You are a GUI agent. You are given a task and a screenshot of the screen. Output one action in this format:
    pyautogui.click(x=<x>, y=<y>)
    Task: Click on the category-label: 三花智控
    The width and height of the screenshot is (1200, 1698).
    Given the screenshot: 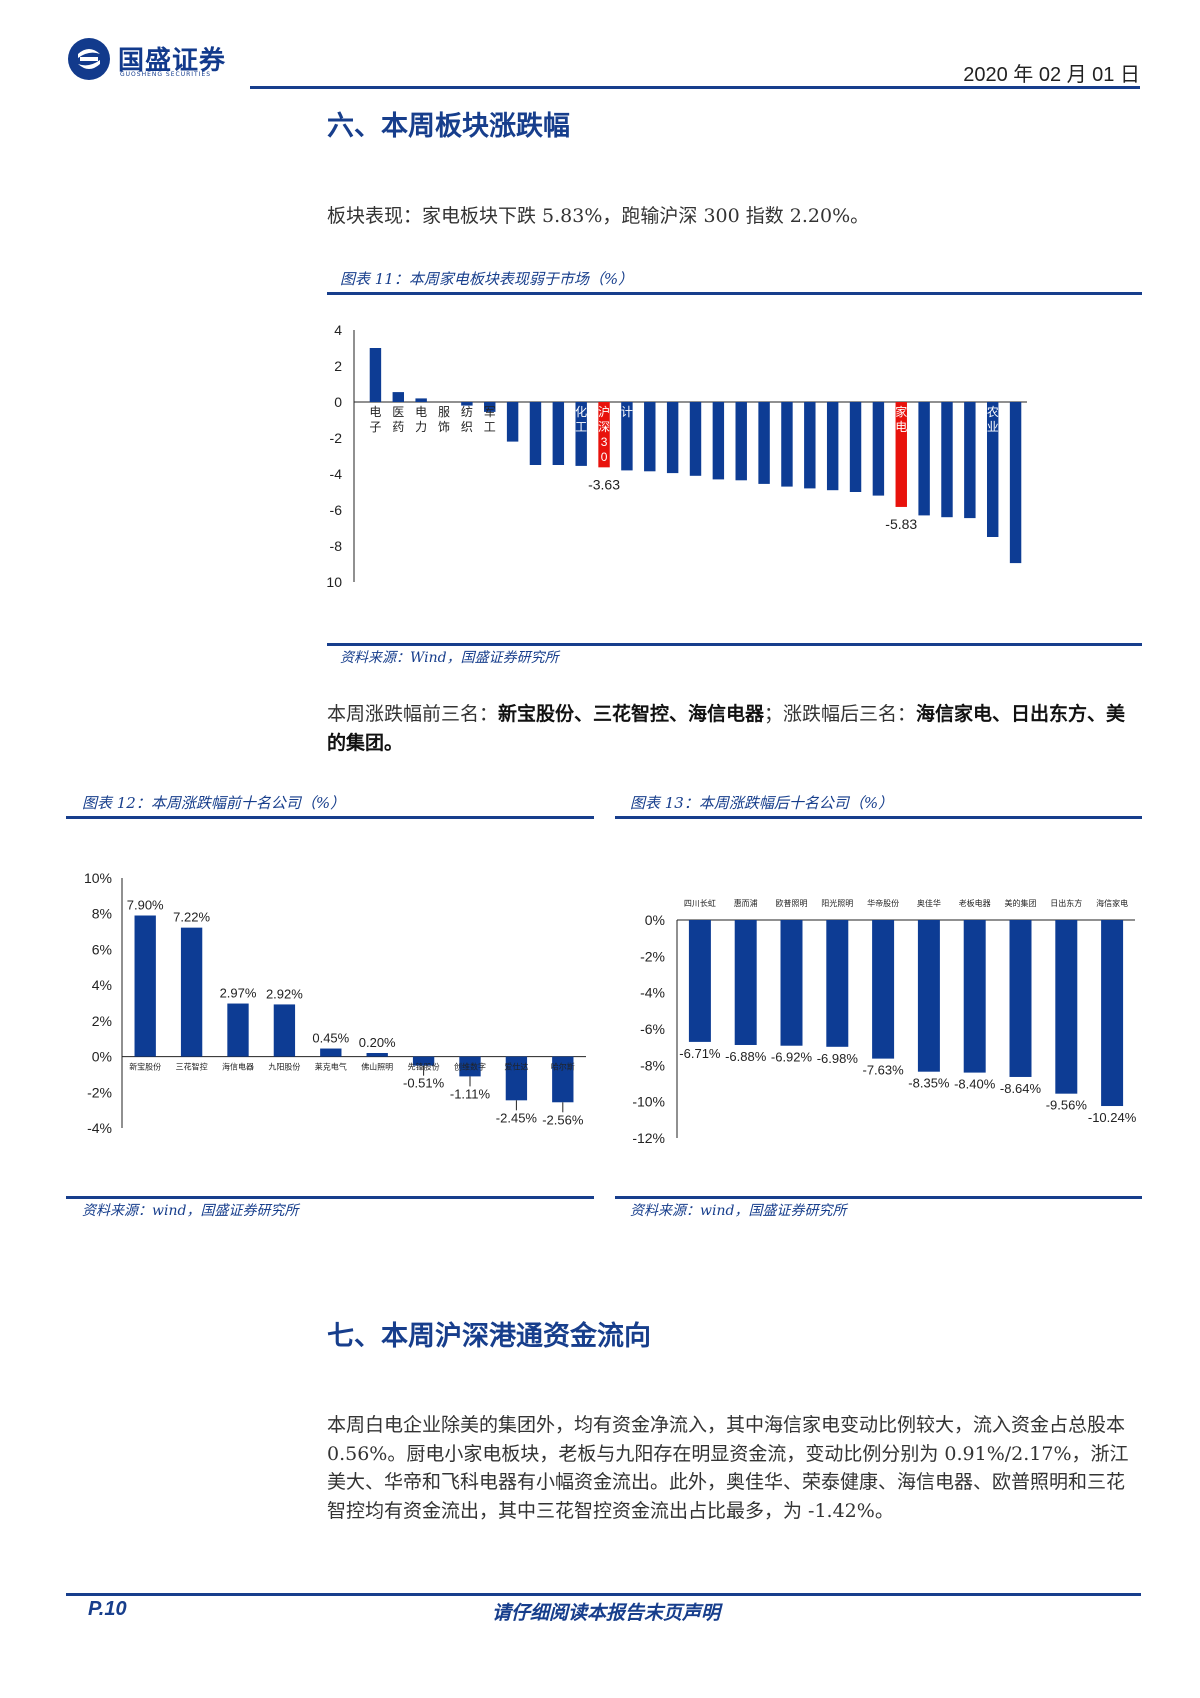 What is the action you would take?
    pyautogui.click(x=192, y=1067)
    